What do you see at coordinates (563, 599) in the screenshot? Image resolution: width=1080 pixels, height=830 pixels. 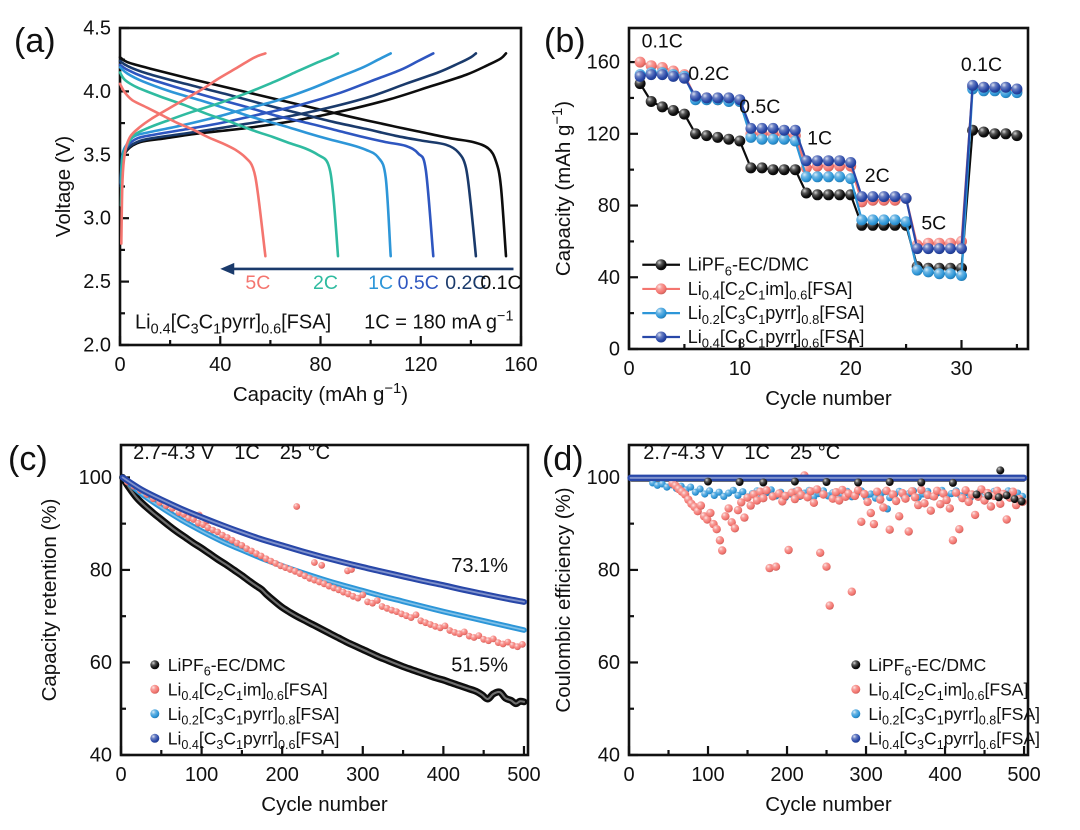 I see `y-axis-label: Coulombic efficiency (%)` at bounding box center [563, 599].